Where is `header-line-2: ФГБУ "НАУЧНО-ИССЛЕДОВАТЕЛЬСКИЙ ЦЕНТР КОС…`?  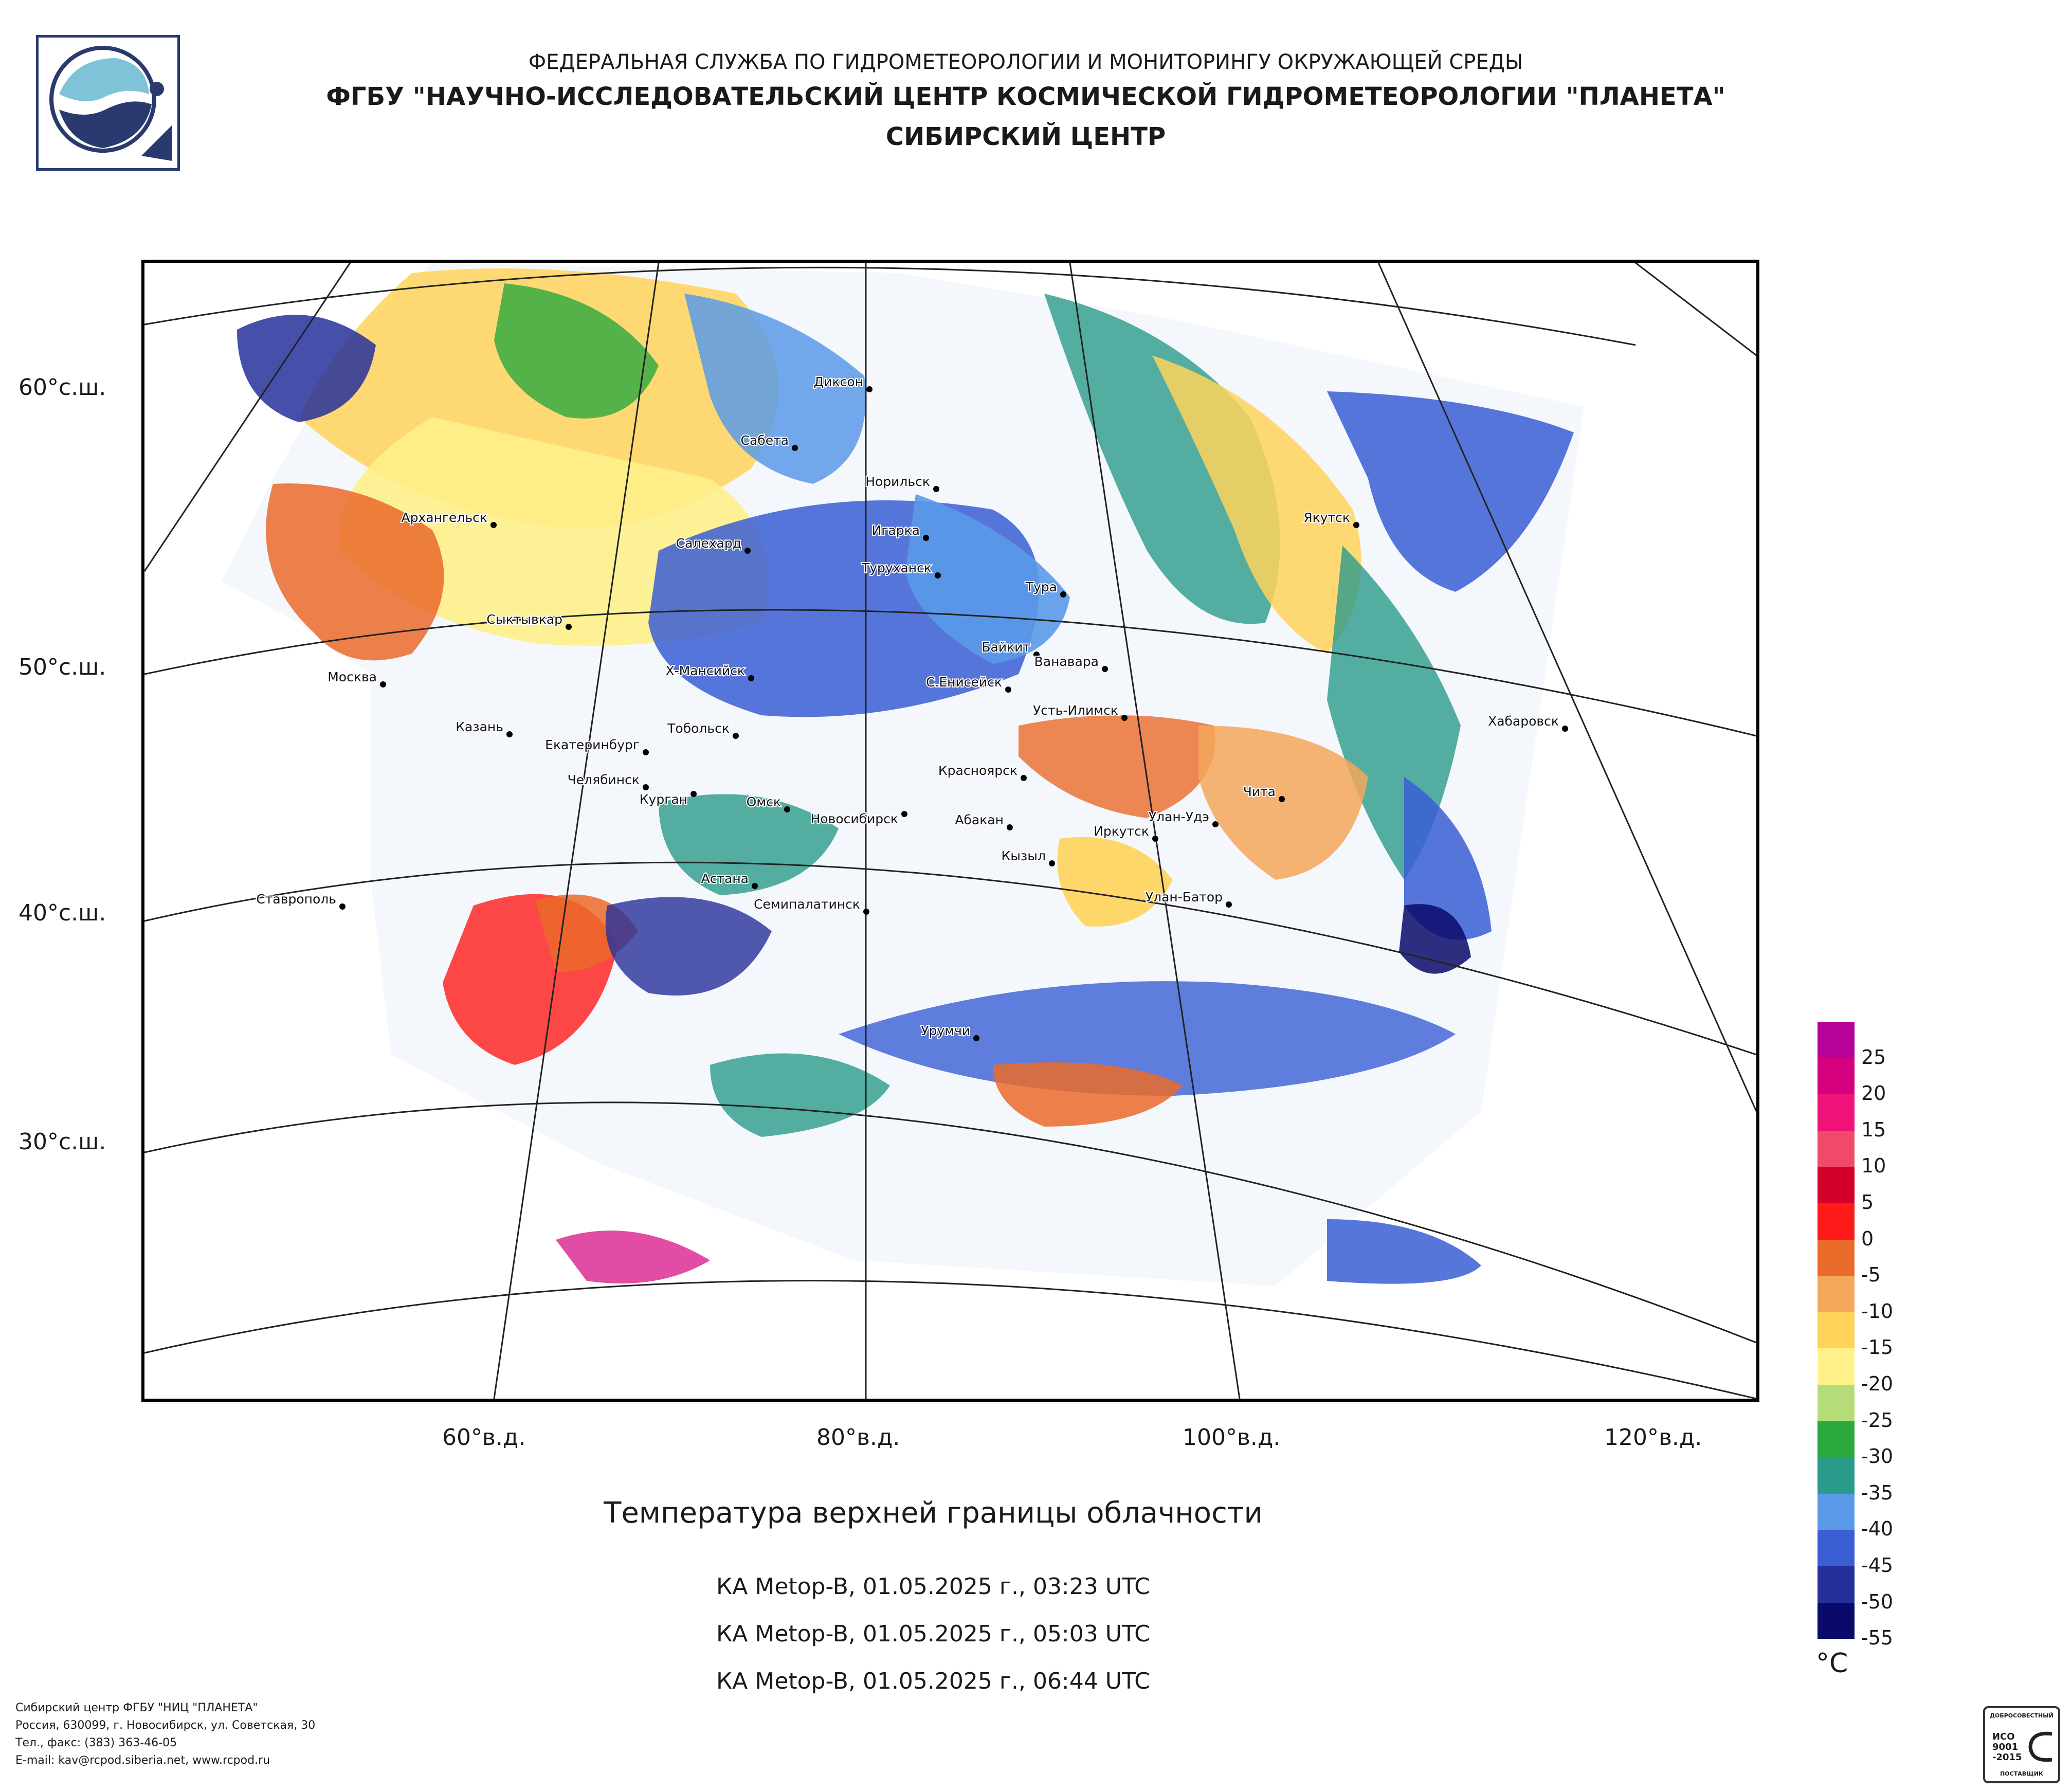 header-line-2: ФГБУ "НАУЧНО-ИССЛЕДОВАТЕЛЬСКИЙ ЦЕНТР КОС… is located at coordinates (1025, 96).